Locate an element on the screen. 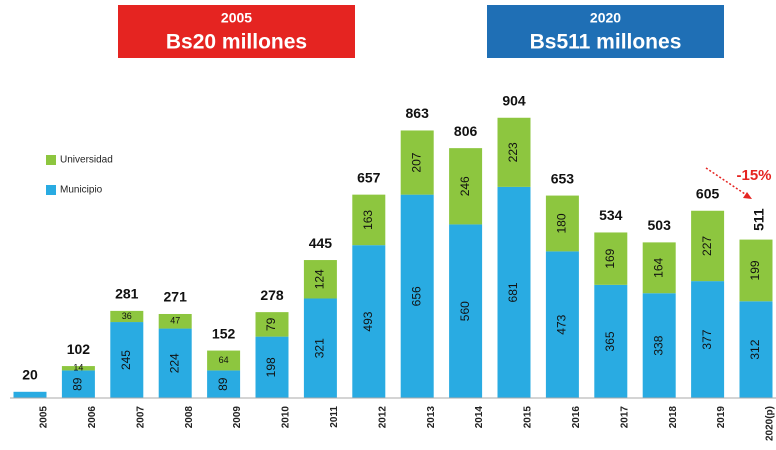  header-amount: Bs511 millones is located at coordinates (606, 42).